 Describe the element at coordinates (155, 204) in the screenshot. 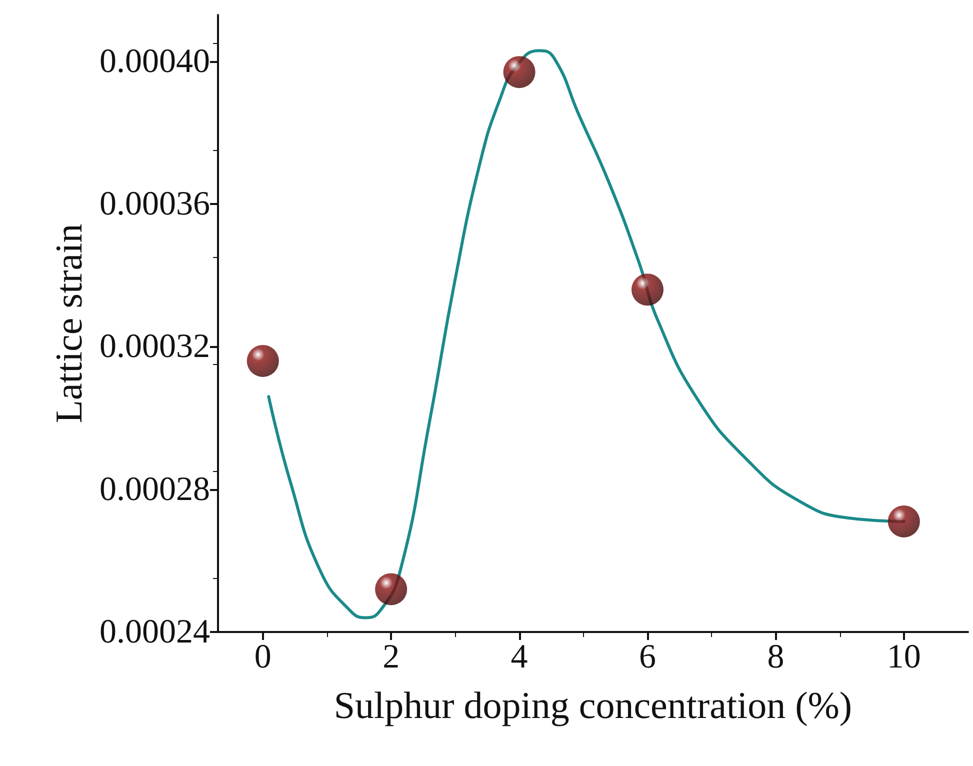

I see `y-tick-label: 0.00036` at that location.